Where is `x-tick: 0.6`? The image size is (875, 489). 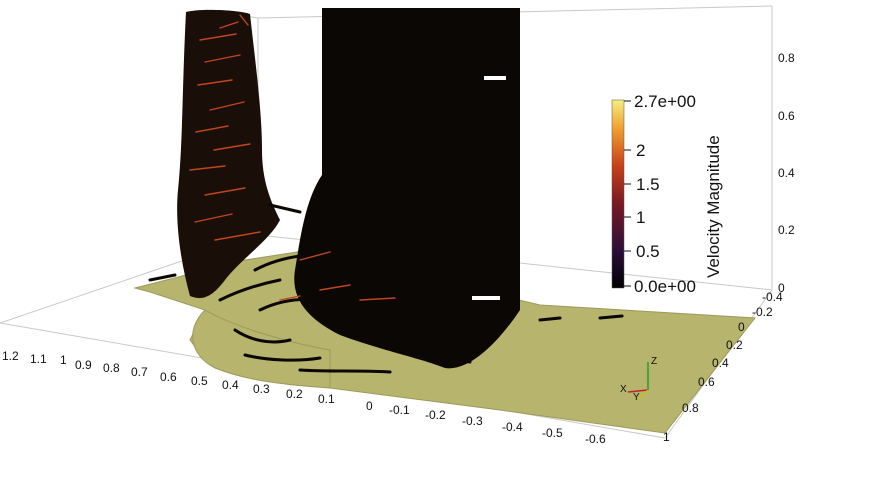 x-tick: 0.6 is located at coordinates (168, 377).